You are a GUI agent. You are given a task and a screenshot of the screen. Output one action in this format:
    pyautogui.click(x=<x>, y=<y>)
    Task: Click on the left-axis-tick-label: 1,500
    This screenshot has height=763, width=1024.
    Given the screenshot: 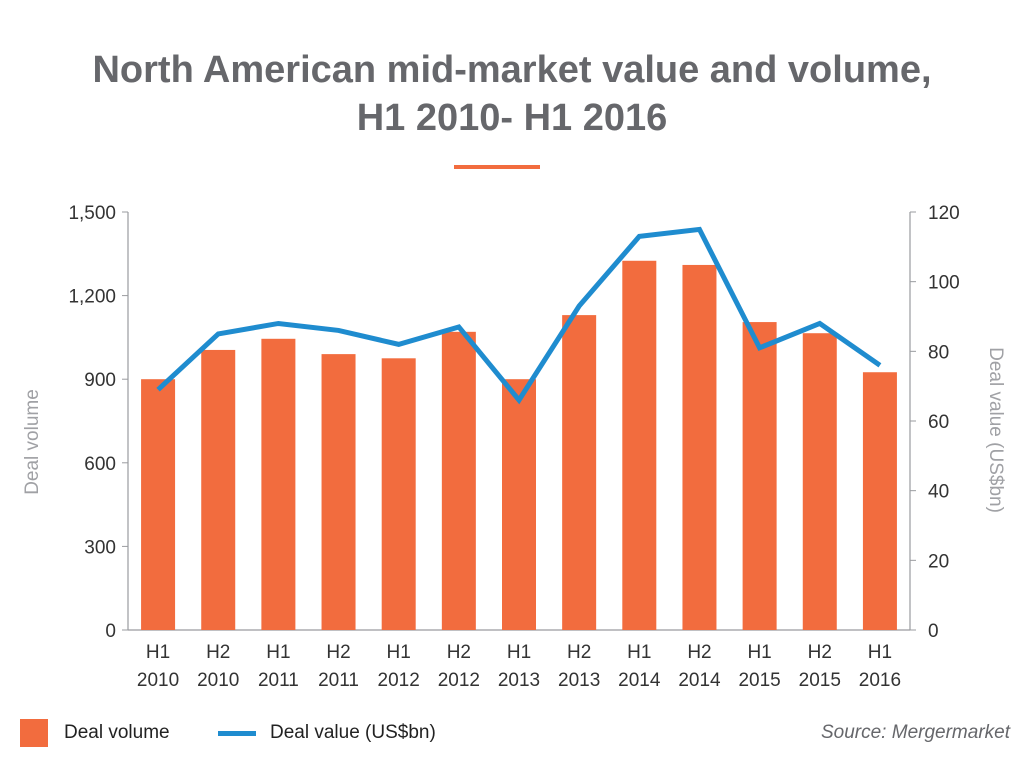 What is the action you would take?
    pyautogui.click(x=92, y=213)
    